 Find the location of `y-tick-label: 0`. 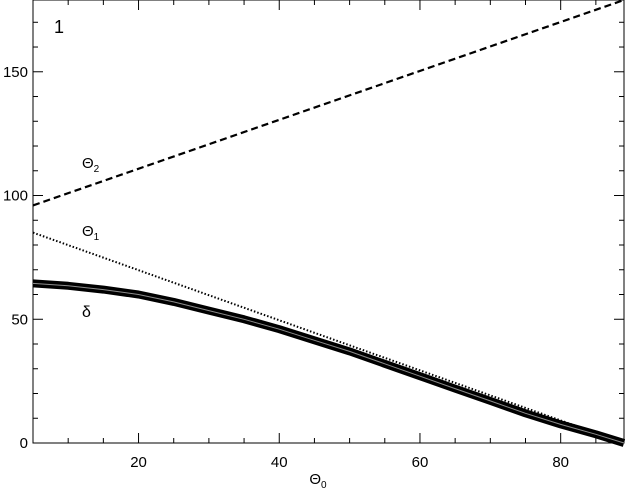

y-tick-label: 0 is located at coordinates (24, 443).